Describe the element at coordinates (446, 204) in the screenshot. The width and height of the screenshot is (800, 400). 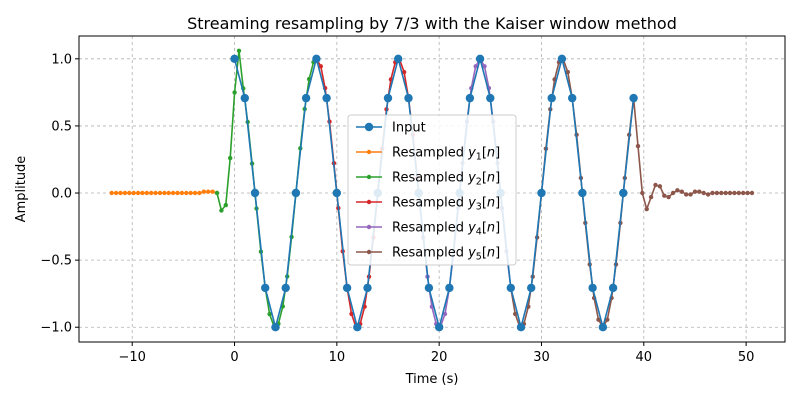
I see `legend-label: Resampled y3[n]` at that location.